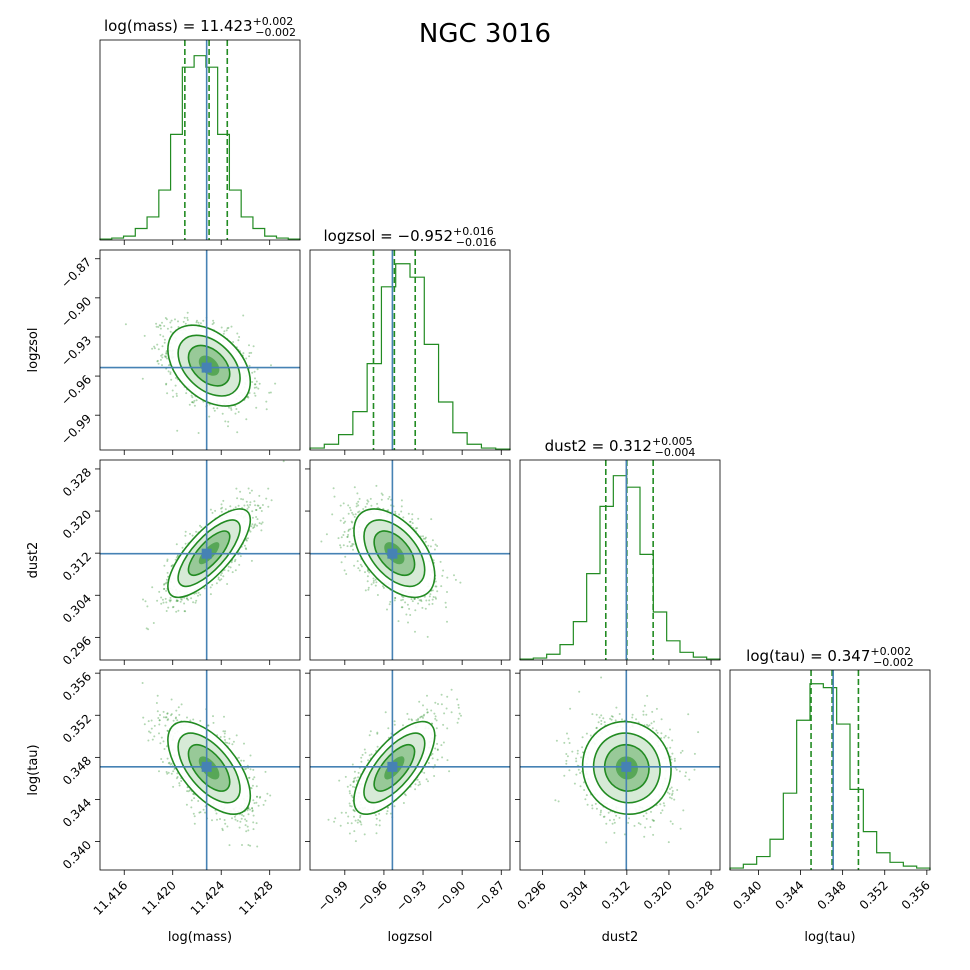 The image size is (970, 970). I want to click on panel-frame, so click(830, 770).